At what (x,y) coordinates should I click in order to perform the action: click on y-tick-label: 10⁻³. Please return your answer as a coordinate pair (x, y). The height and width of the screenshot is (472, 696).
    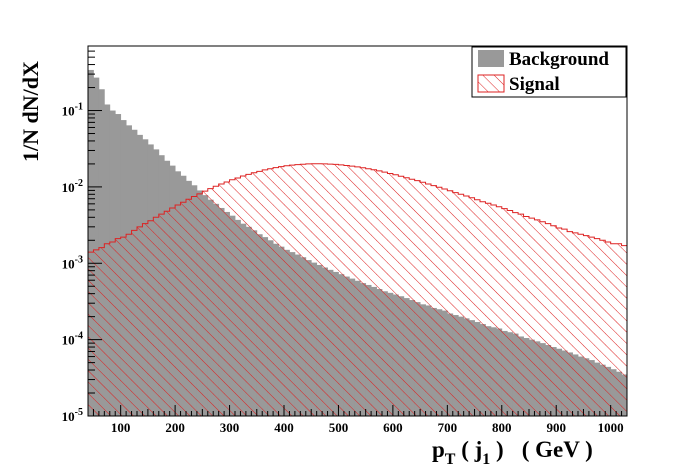
    Looking at the image, I should click on (72, 262).